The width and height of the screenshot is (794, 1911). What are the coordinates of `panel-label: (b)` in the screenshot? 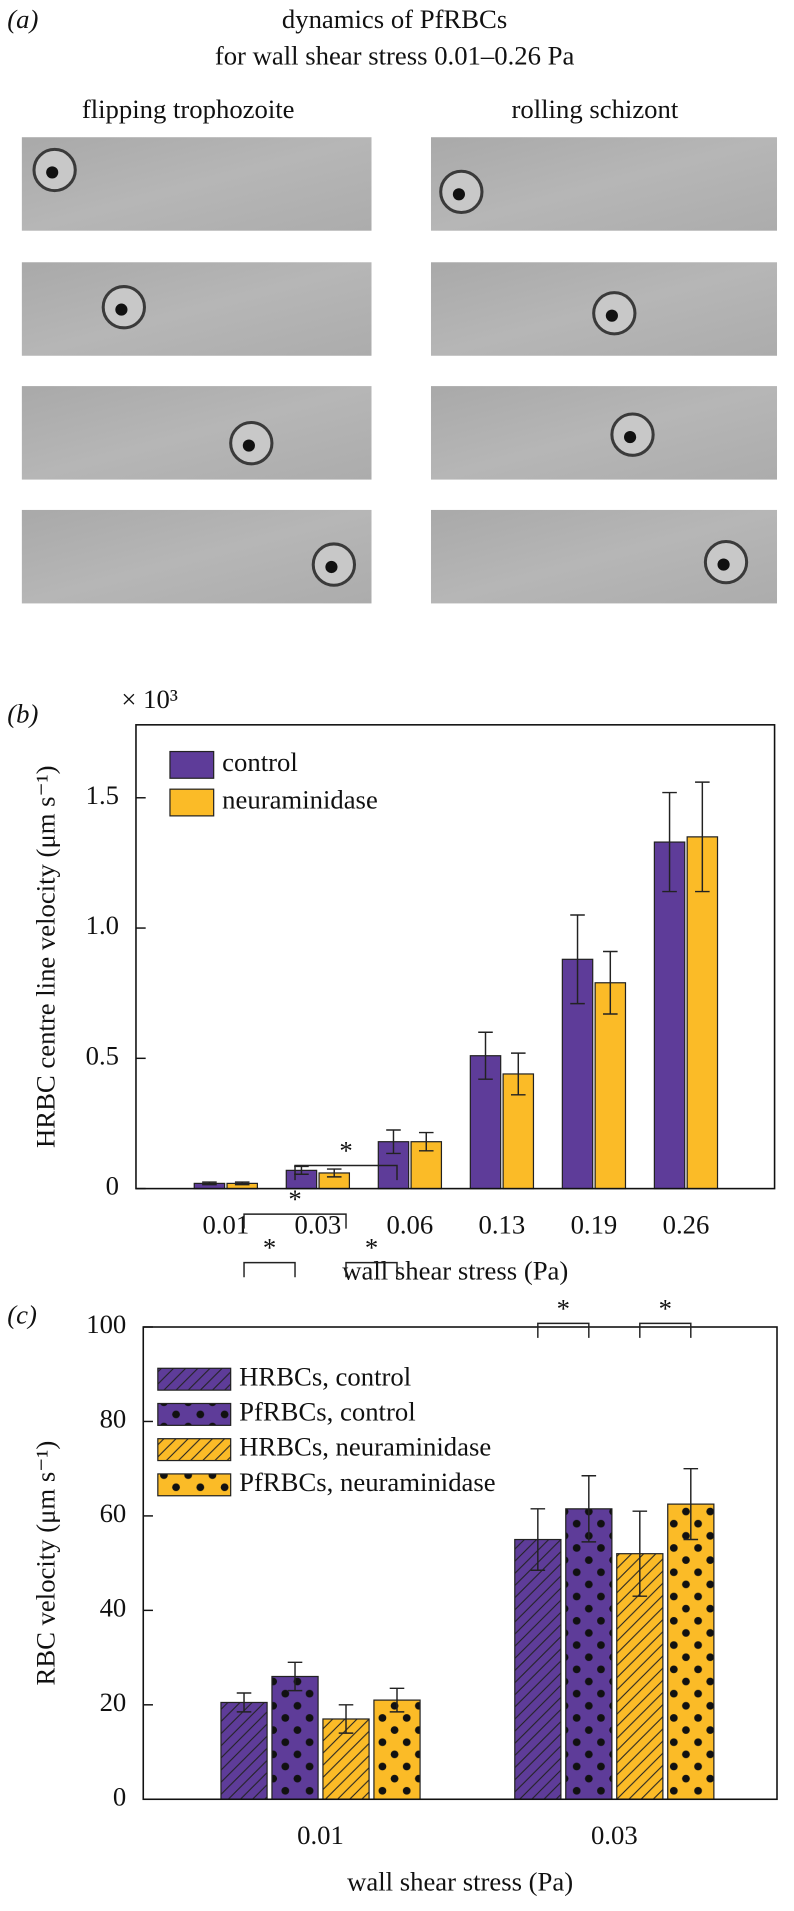 It's located at (22, 713).